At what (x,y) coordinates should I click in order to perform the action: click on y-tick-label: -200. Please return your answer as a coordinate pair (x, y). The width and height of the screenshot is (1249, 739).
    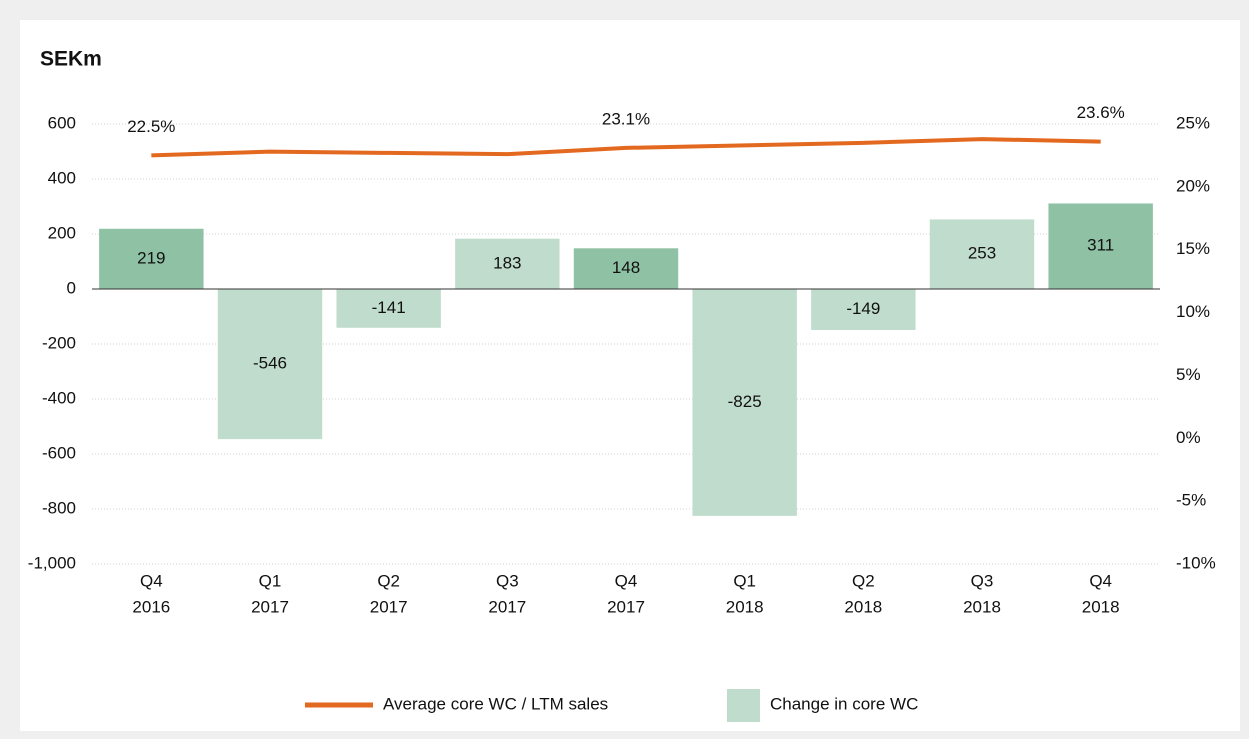
    Looking at the image, I should click on (59, 342).